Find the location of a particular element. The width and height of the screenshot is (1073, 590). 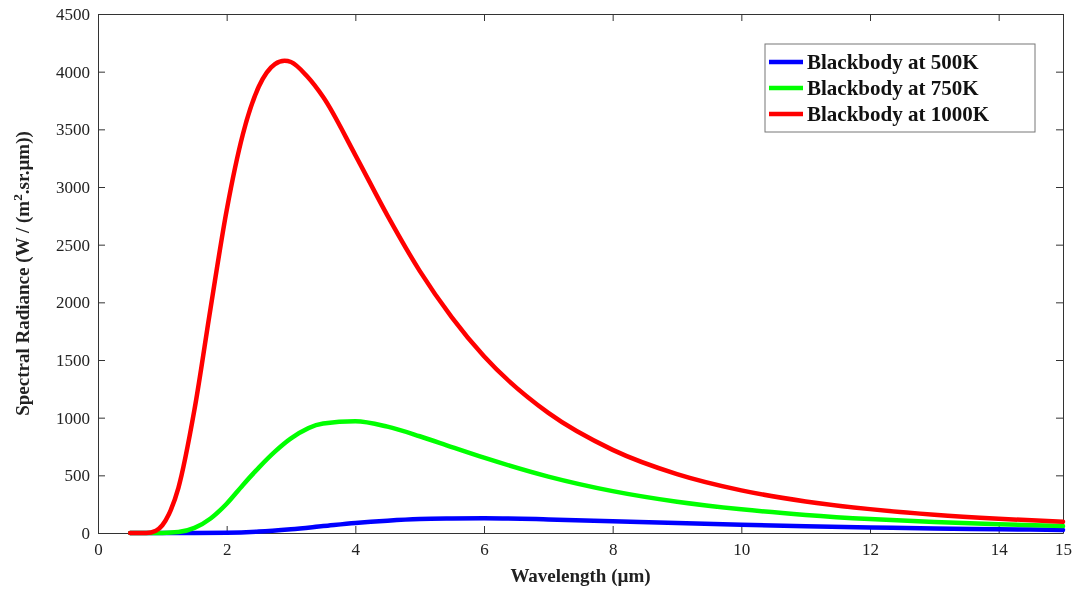

y-tick-label: 1500 is located at coordinates (73, 360).